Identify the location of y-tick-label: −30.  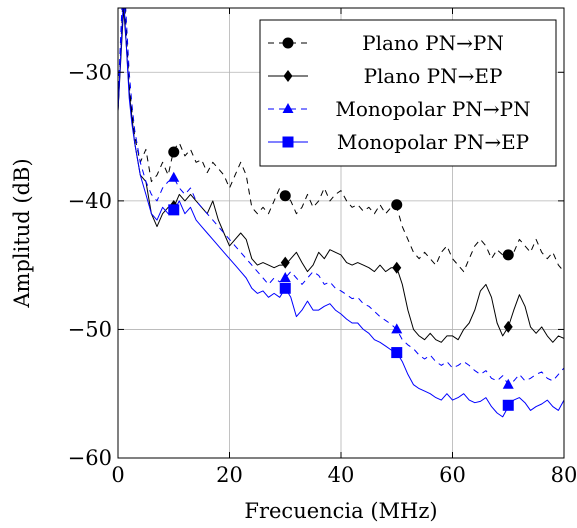
(90, 72).